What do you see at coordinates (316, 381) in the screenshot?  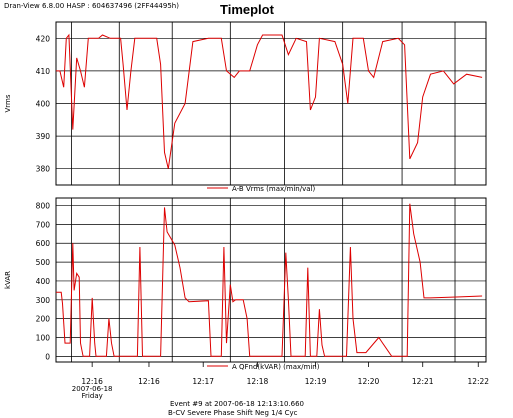 I see `time-tick-label: 12:19` at bounding box center [316, 381].